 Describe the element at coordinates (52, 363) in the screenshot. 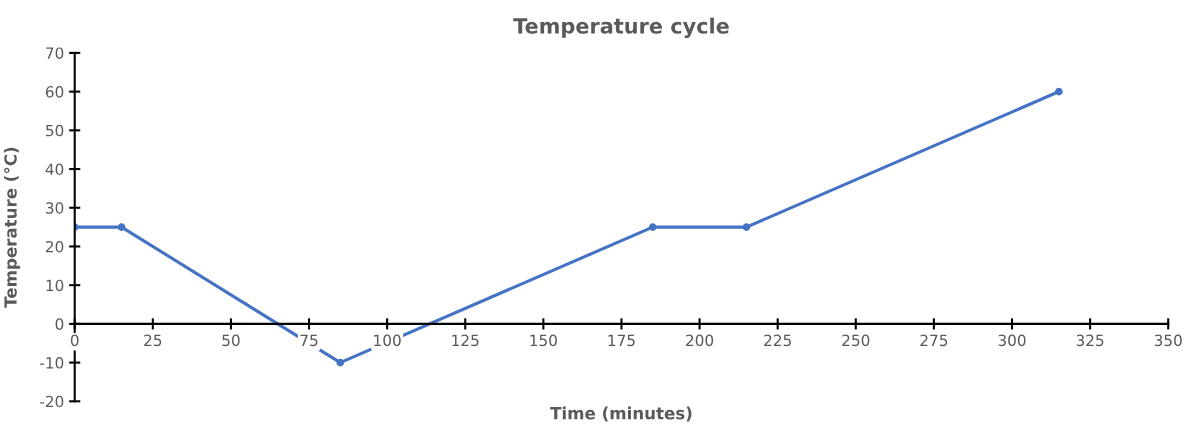

I see `y-tick-label: -10` at that location.